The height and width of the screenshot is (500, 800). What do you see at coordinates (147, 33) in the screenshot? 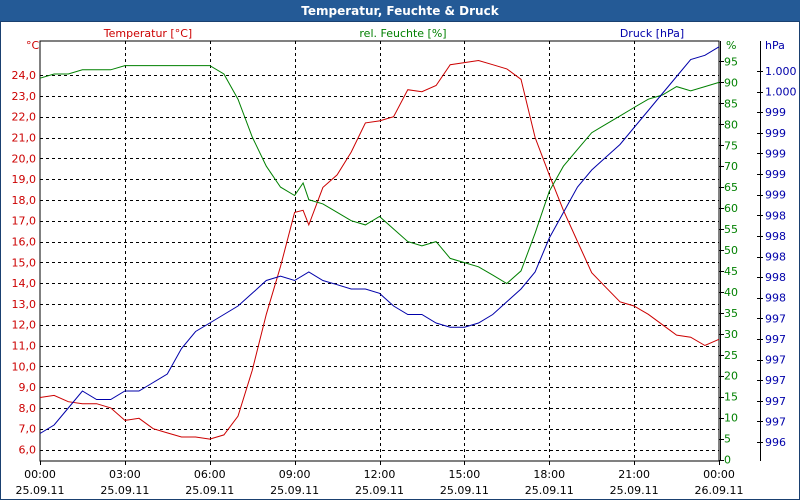
I see `temperature-axis-title: Temperatur [°C]` at bounding box center [147, 33].